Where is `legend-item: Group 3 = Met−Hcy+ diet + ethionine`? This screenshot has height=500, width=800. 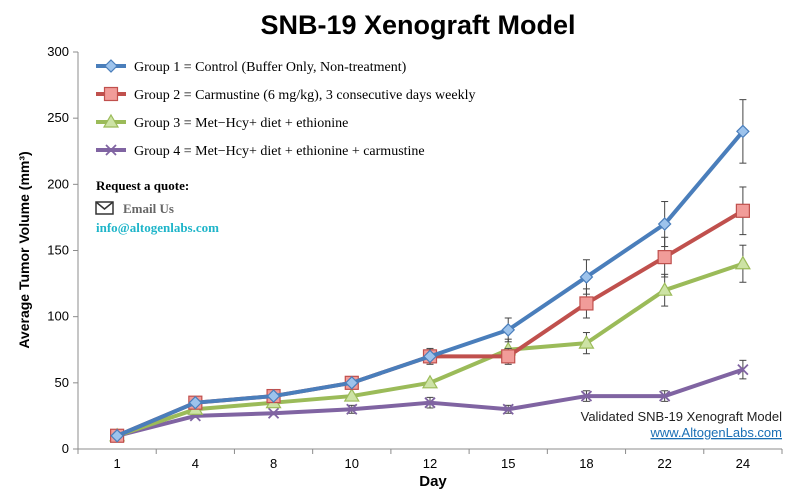
legend-item: Group 3 = Met−Hcy+ diet + ethionine is located at coordinates (222, 122).